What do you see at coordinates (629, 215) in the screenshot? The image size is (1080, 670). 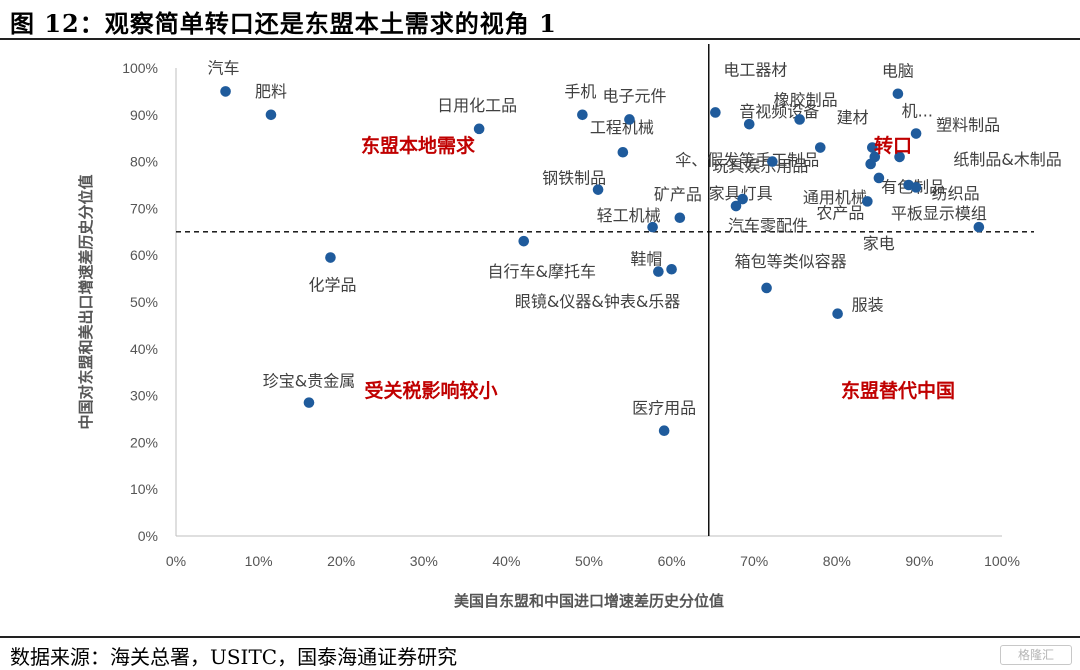 I see `point-label: 轻工机械` at bounding box center [629, 215].